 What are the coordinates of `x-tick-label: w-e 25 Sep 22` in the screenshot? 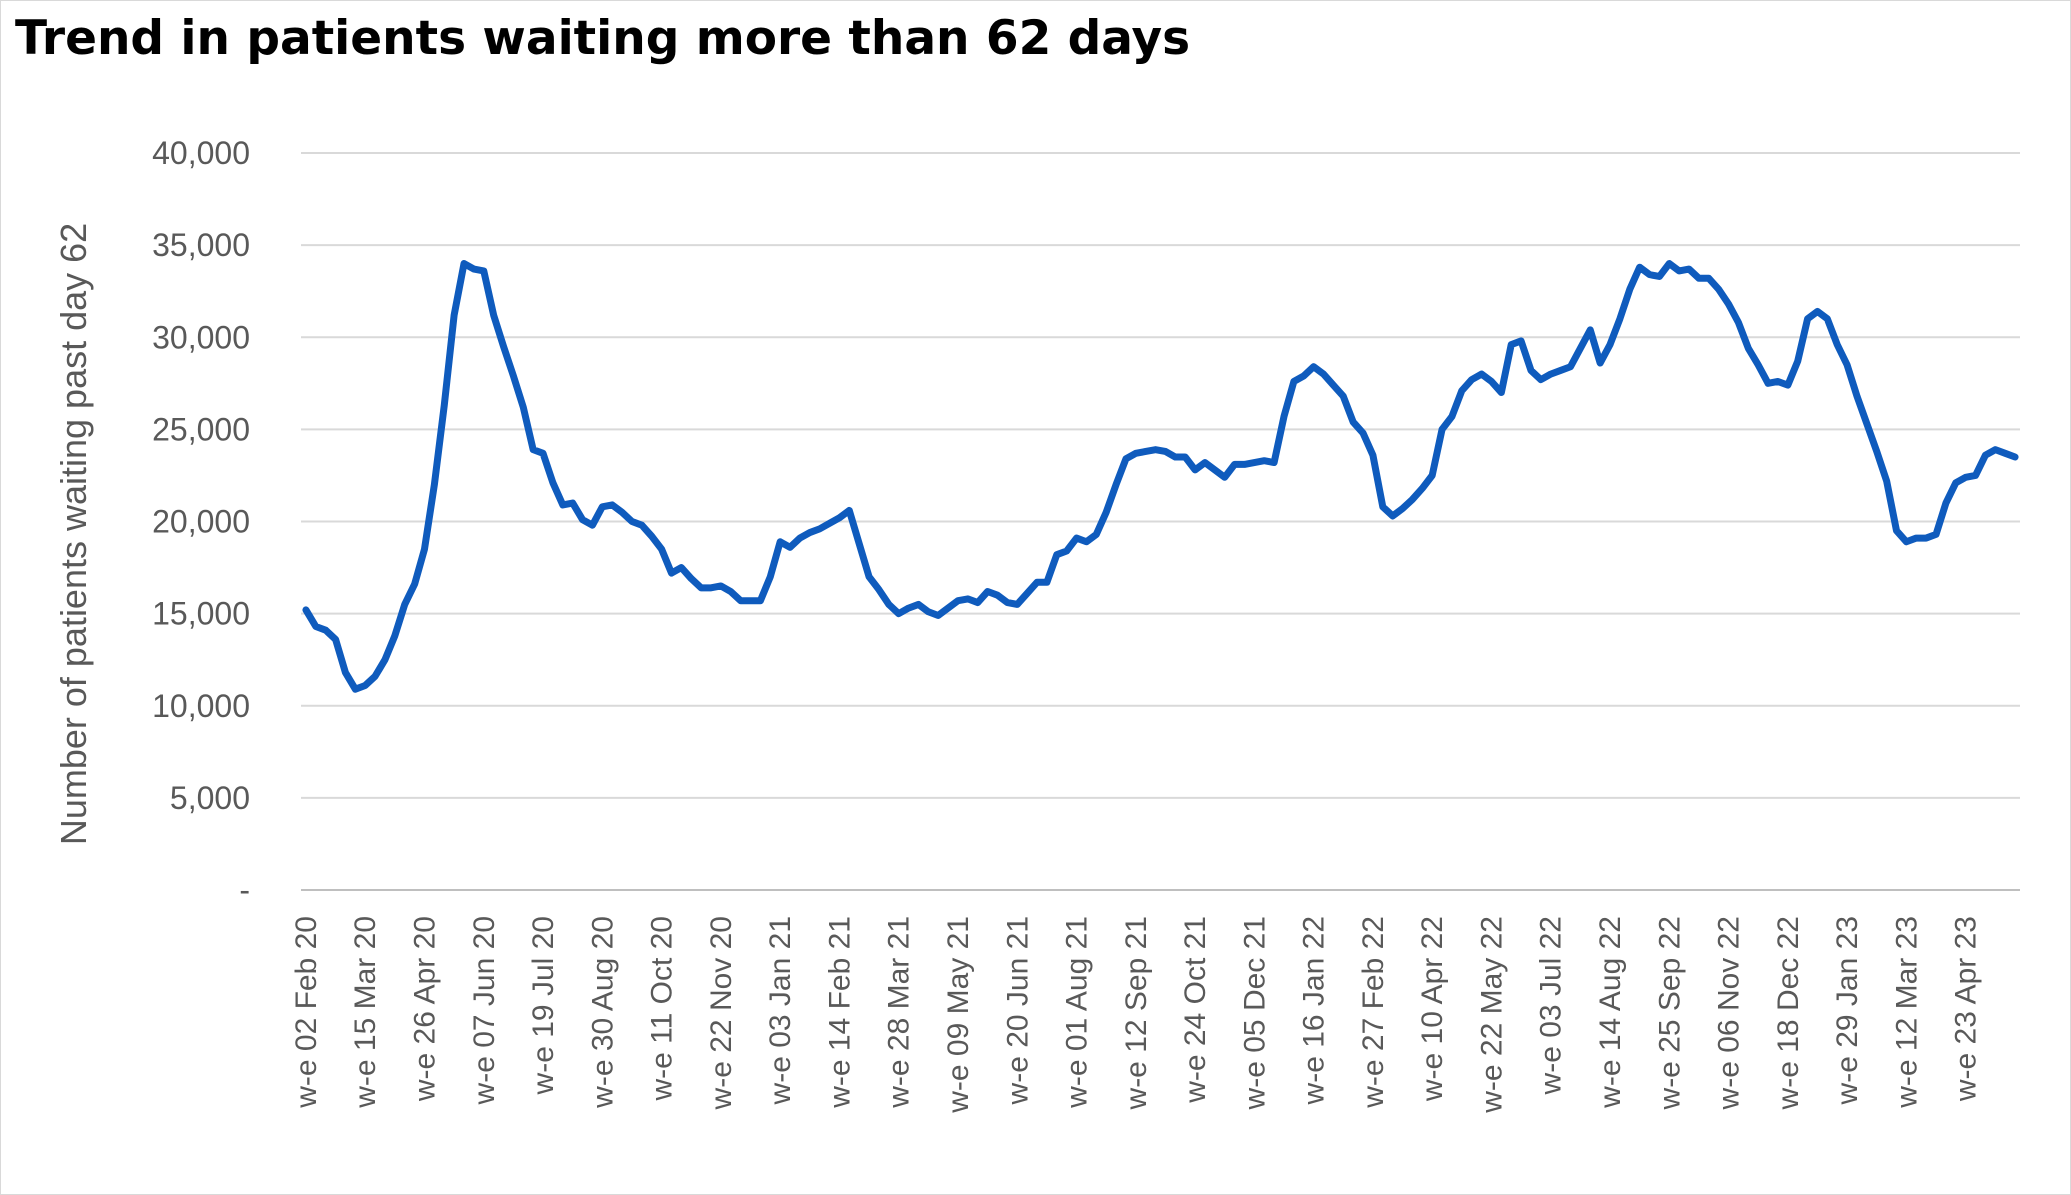 It's located at (1669, 1013).